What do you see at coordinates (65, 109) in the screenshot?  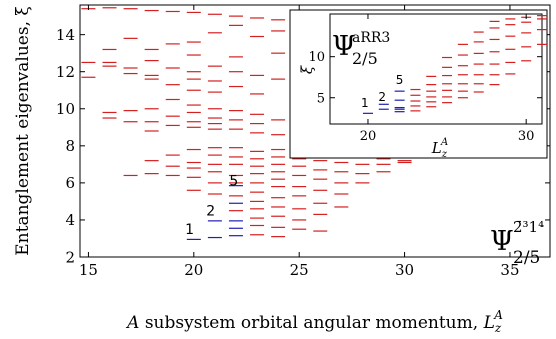 I see `main-y-tick-label: 10` at bounding box center [65, 109].